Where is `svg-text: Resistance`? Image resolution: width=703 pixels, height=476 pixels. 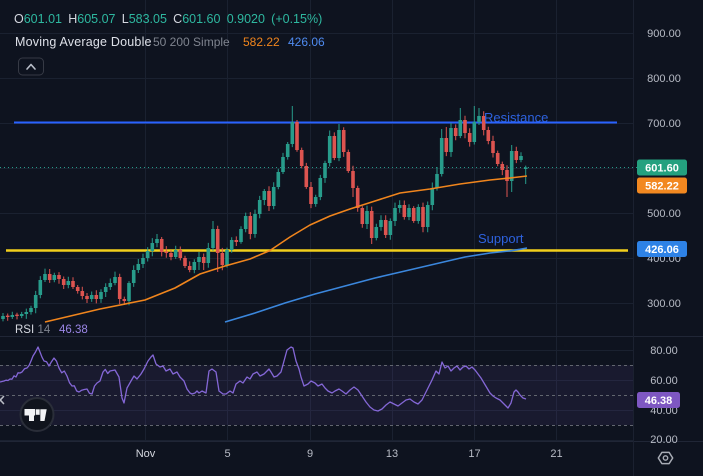 svg-text: Resistance is located at coordinates (516, 117).